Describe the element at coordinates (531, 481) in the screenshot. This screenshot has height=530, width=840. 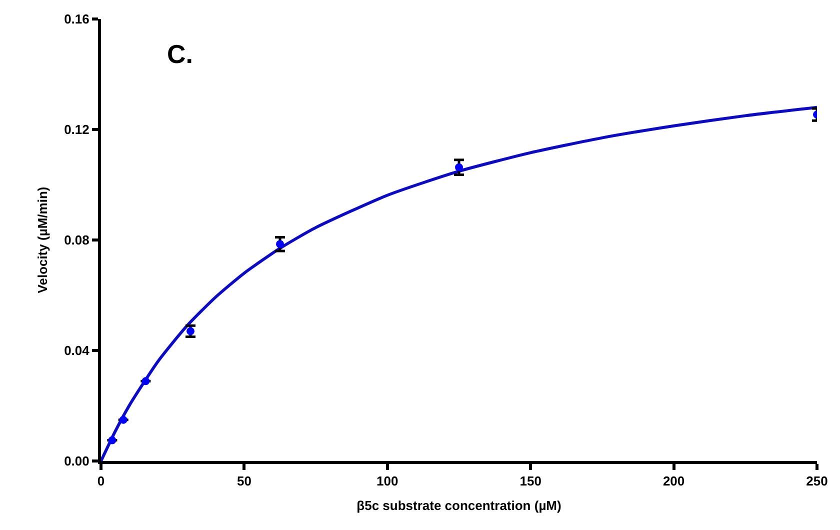
I see `x-tick-label: 150` at that location.